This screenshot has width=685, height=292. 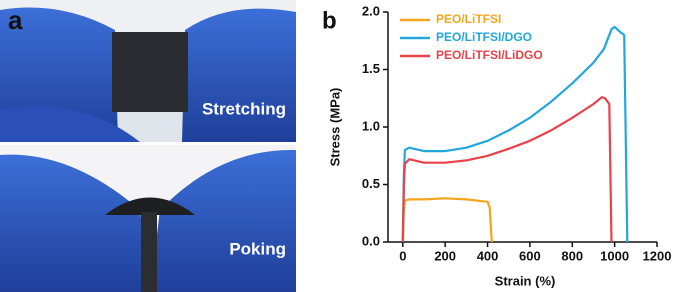 What do you see at coordinates (257, 248) in the screenshot?
I see `photo-caption: Poking` at bounding box center [257, 248].